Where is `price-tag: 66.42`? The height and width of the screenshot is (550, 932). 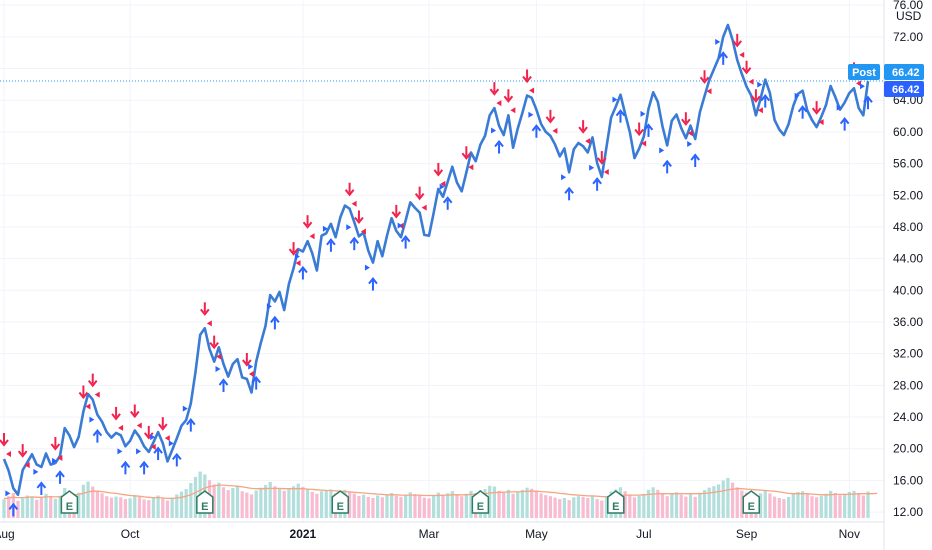 price-tag: 66.42 is located at coordinates (904, 89).